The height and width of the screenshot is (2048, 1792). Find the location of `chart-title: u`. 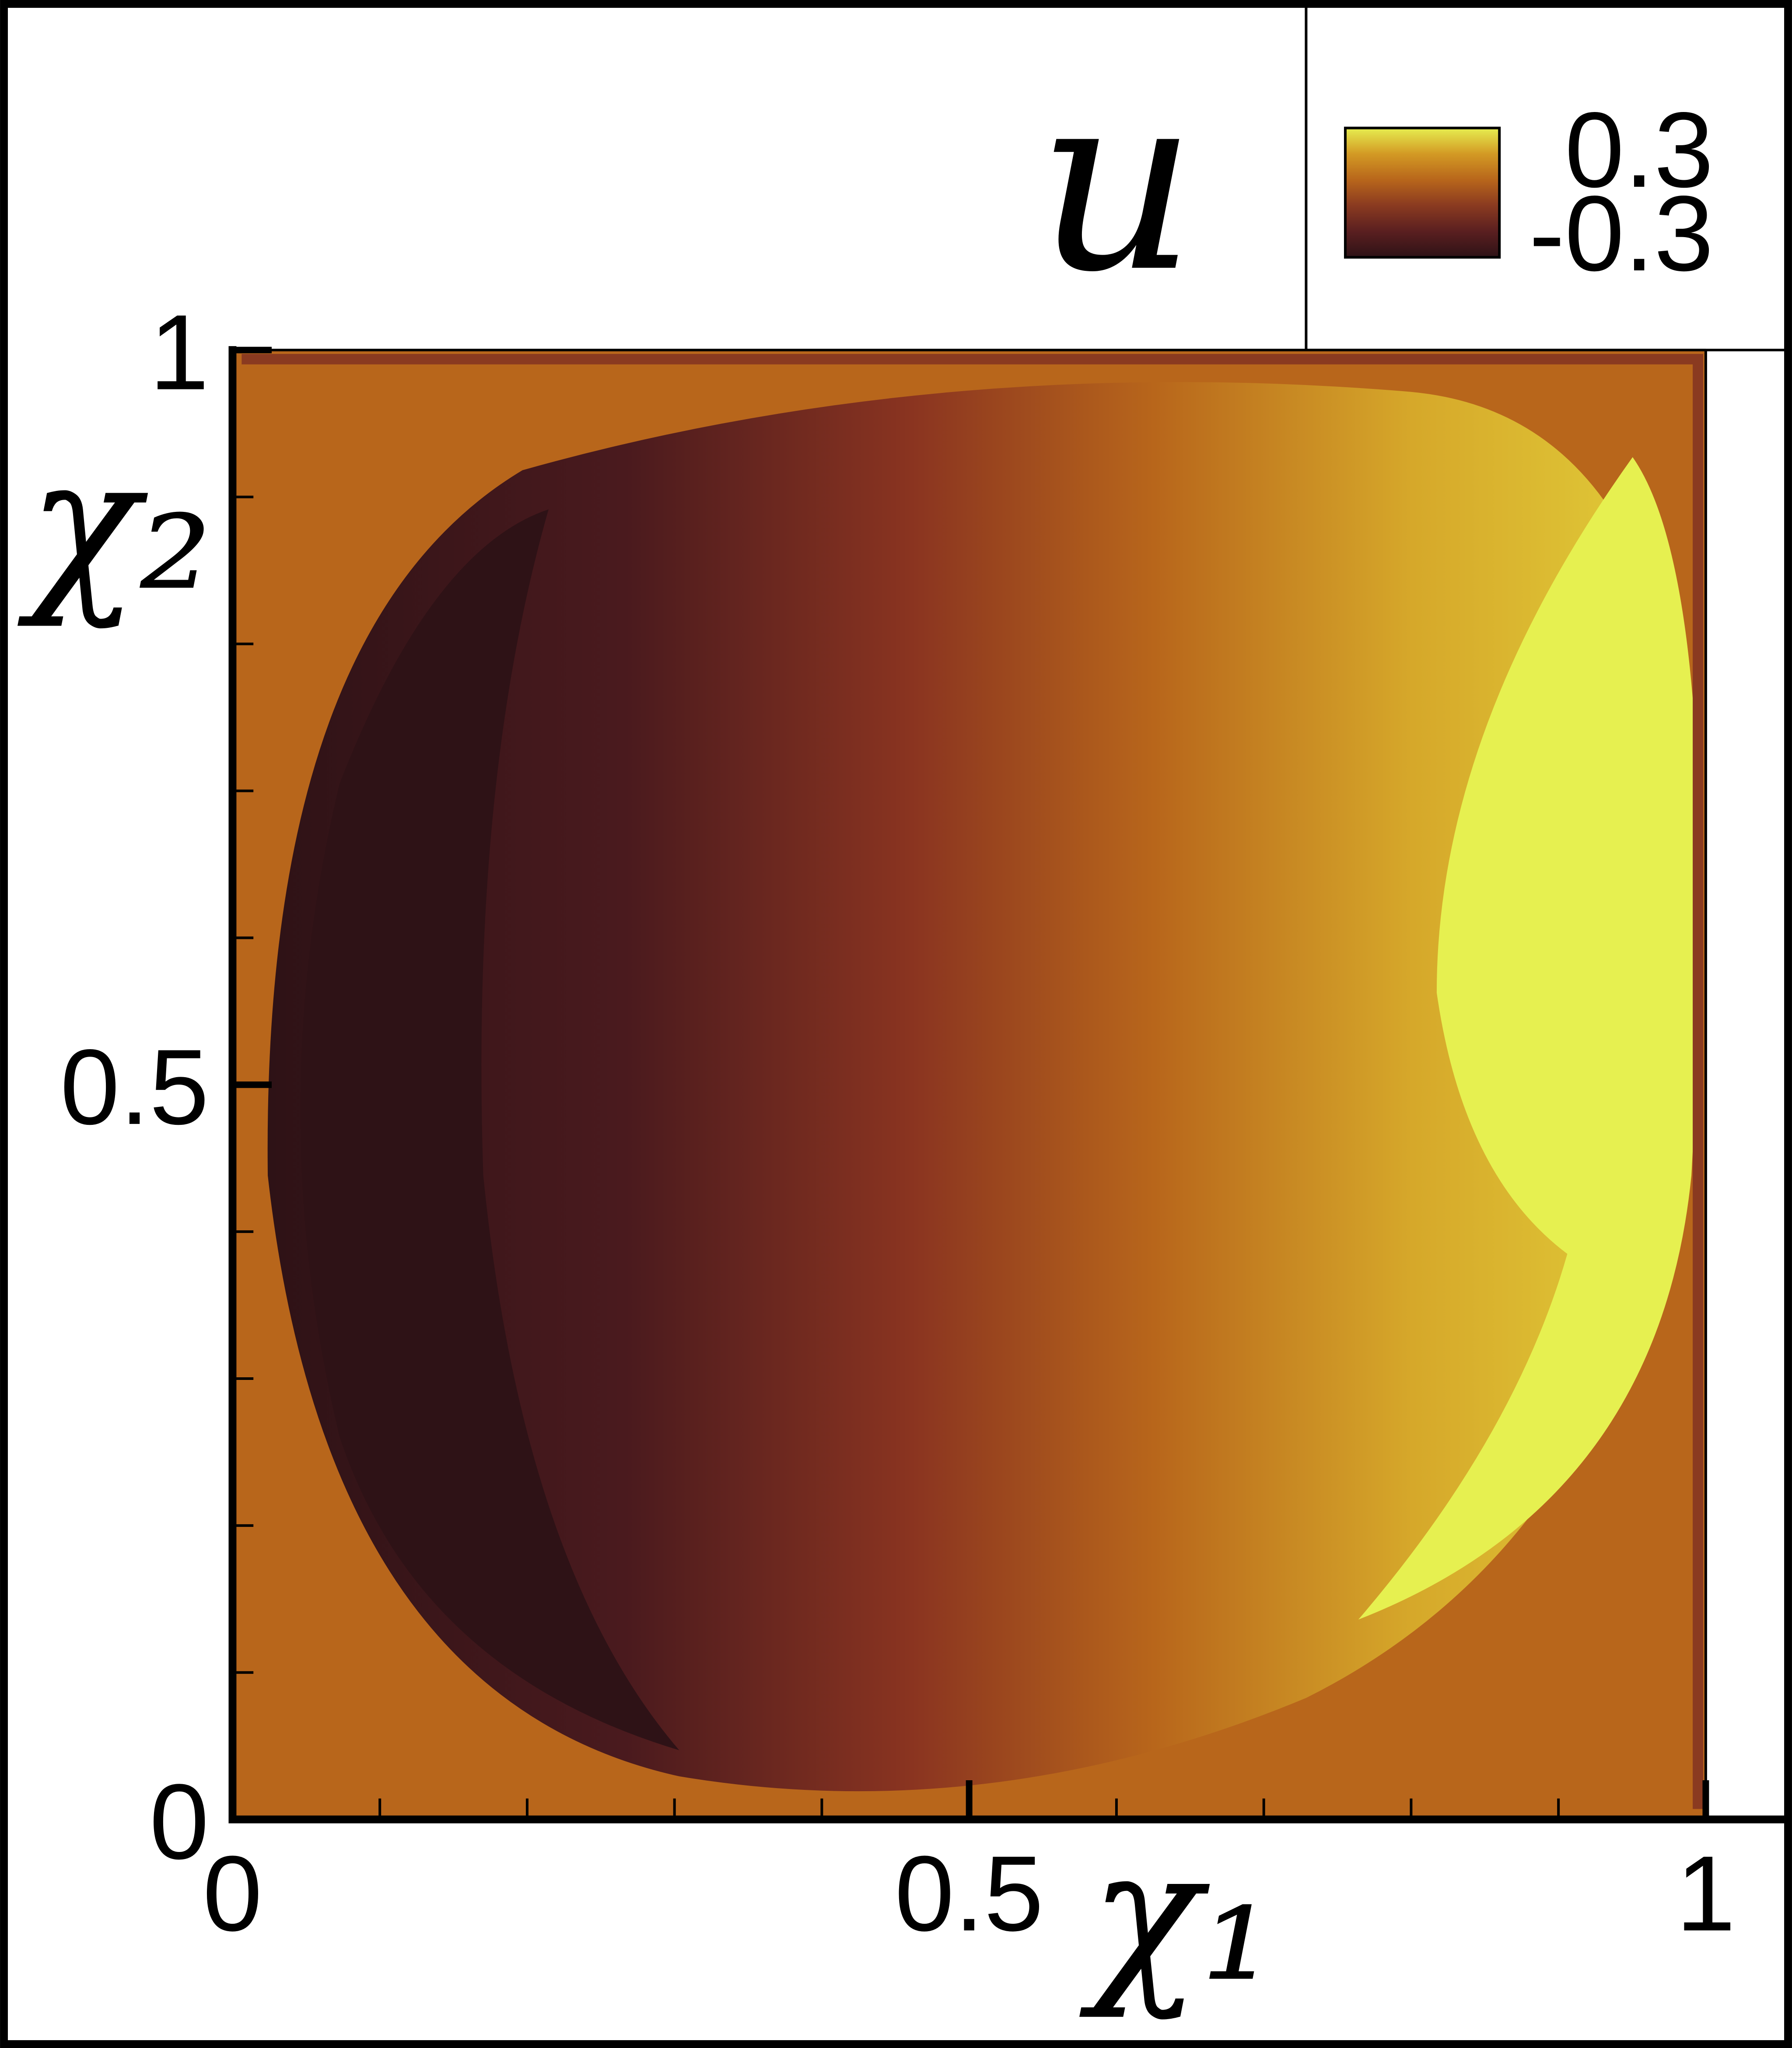

chart-title: u is located at coordinates (1117, 182).